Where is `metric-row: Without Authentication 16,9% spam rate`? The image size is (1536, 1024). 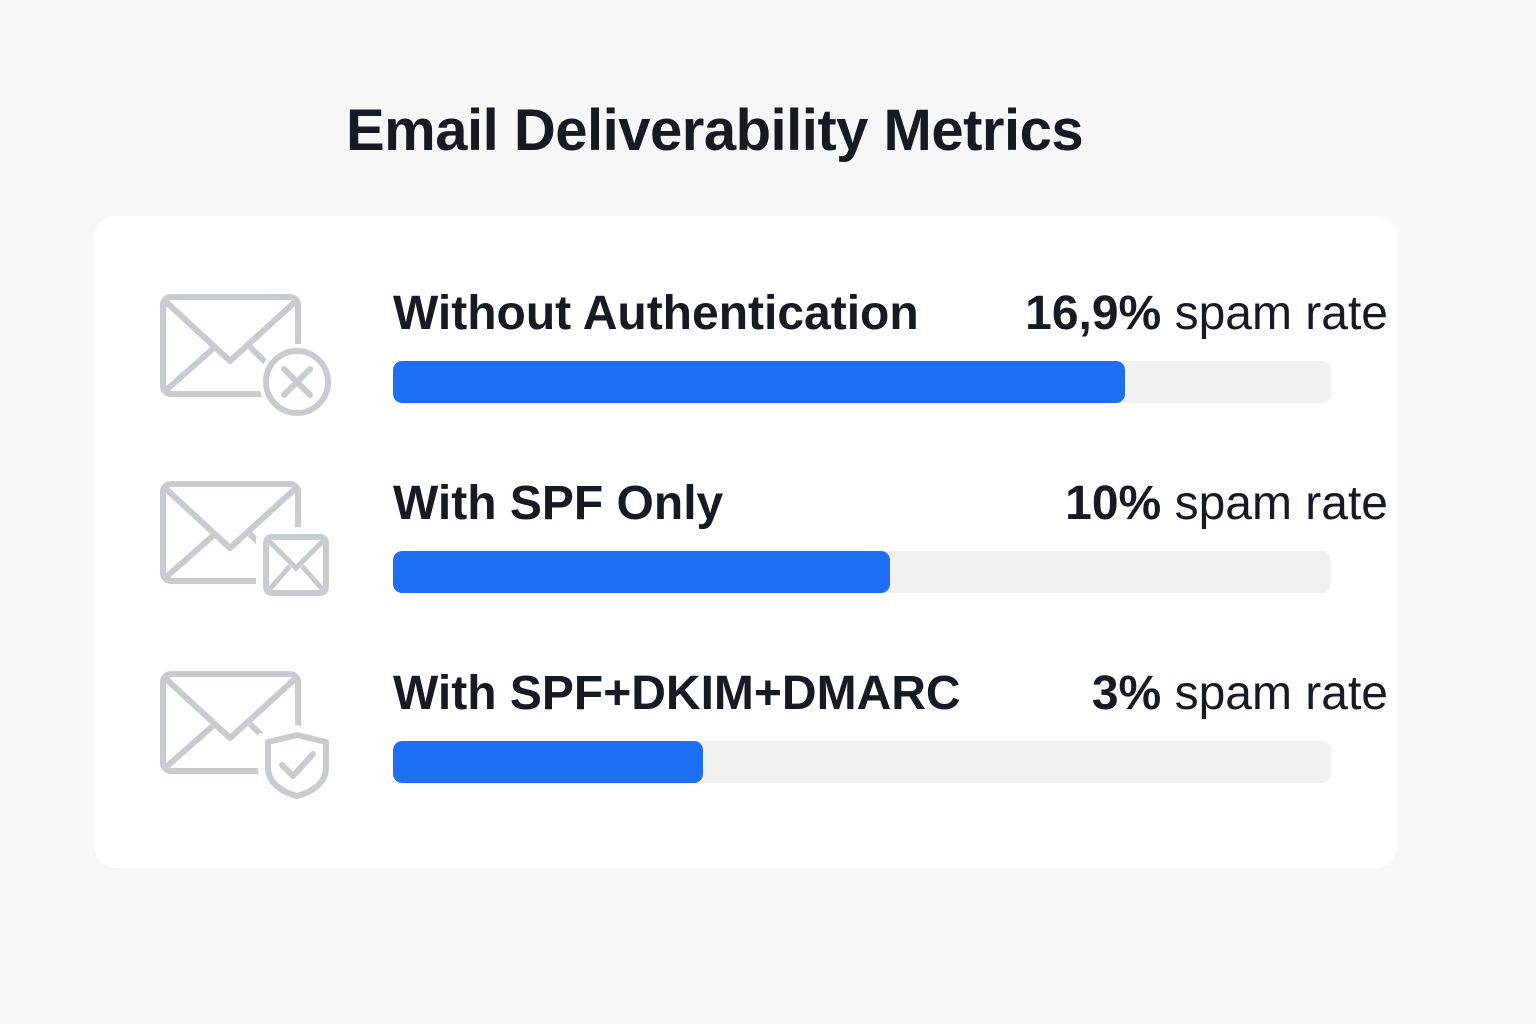
metric-row: Without Authentication 16,9% spam rate is located at coordinates (746, 359).